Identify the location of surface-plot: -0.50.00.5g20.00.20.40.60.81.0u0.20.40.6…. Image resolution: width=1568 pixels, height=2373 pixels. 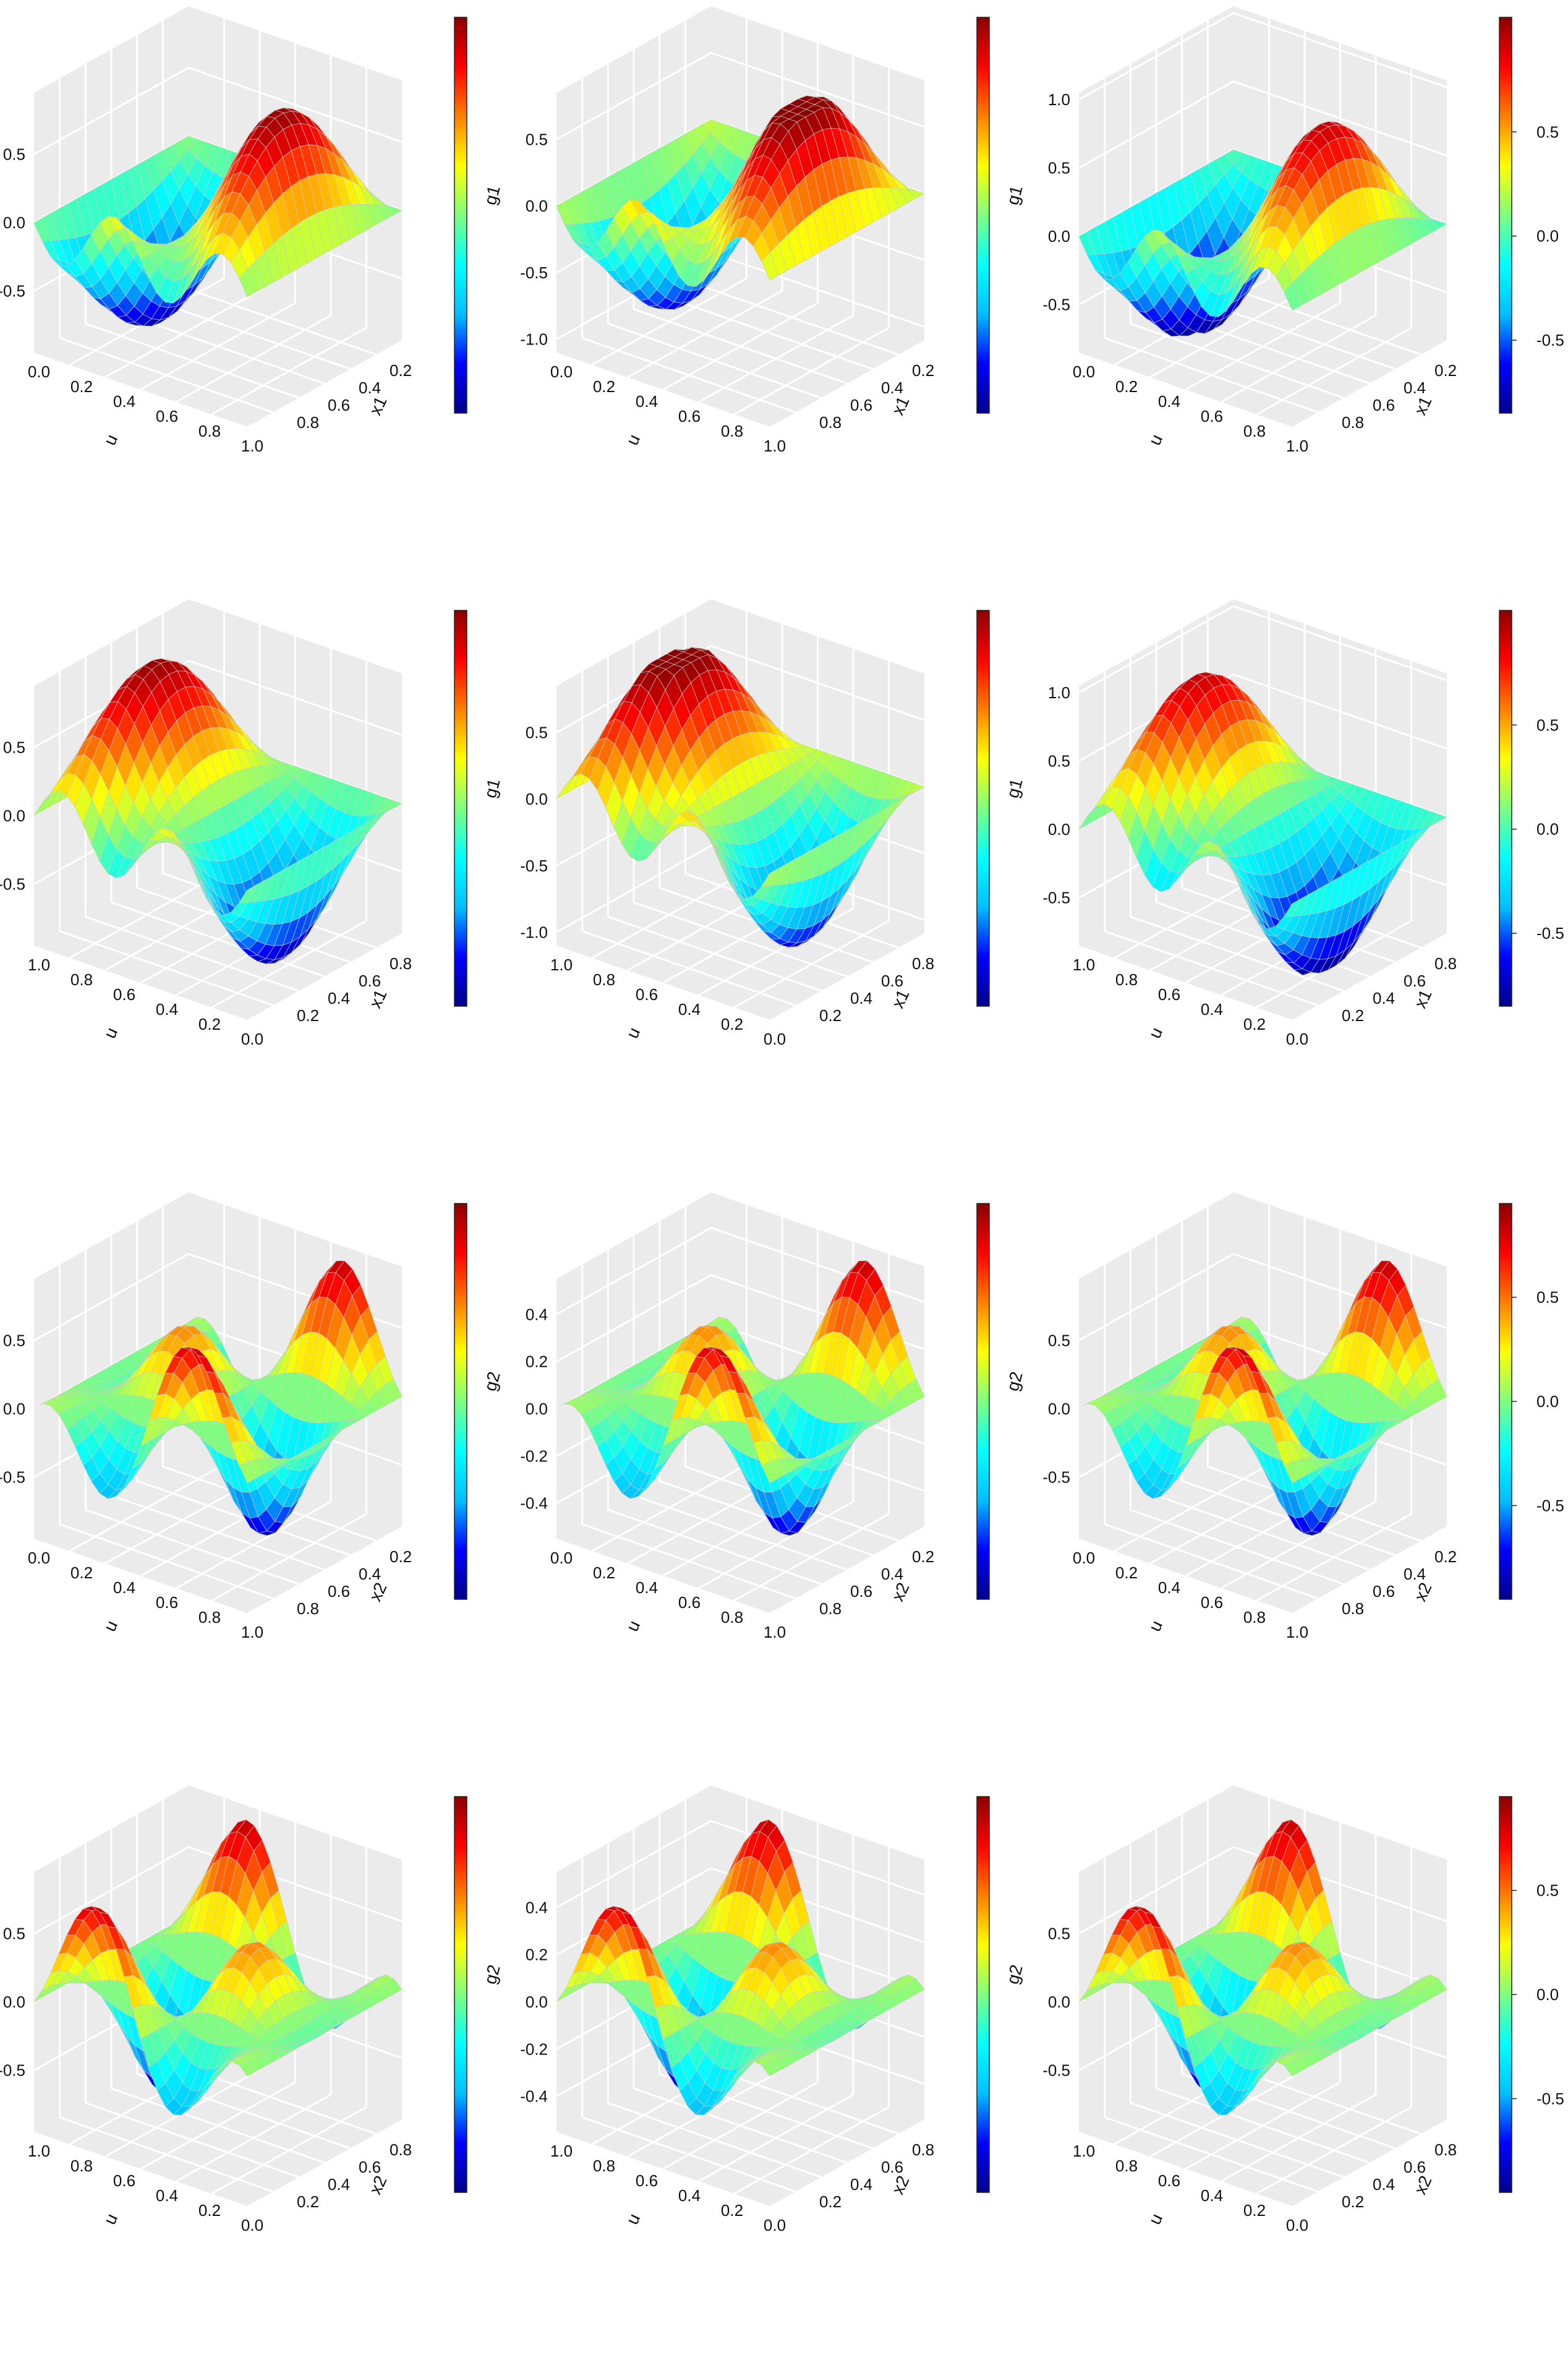
(1283, 1416).